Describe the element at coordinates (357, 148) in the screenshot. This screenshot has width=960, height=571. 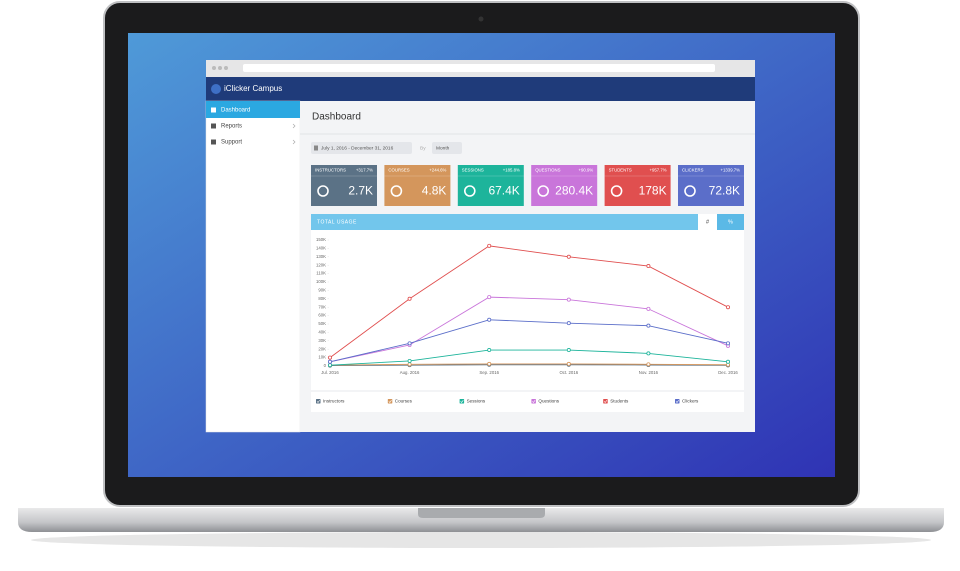
I see `date-range: July 1, 2016 - December 31, 2016` at that location.